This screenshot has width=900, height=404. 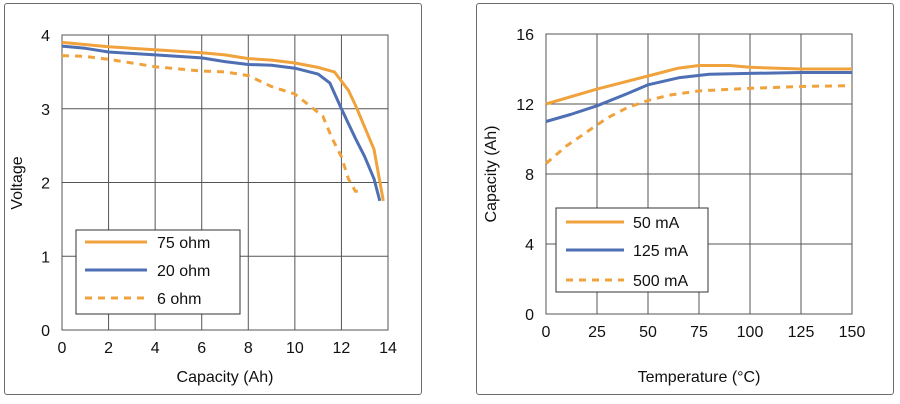 I want to click on y-tick-label: 16, so click(x=525, y=35).